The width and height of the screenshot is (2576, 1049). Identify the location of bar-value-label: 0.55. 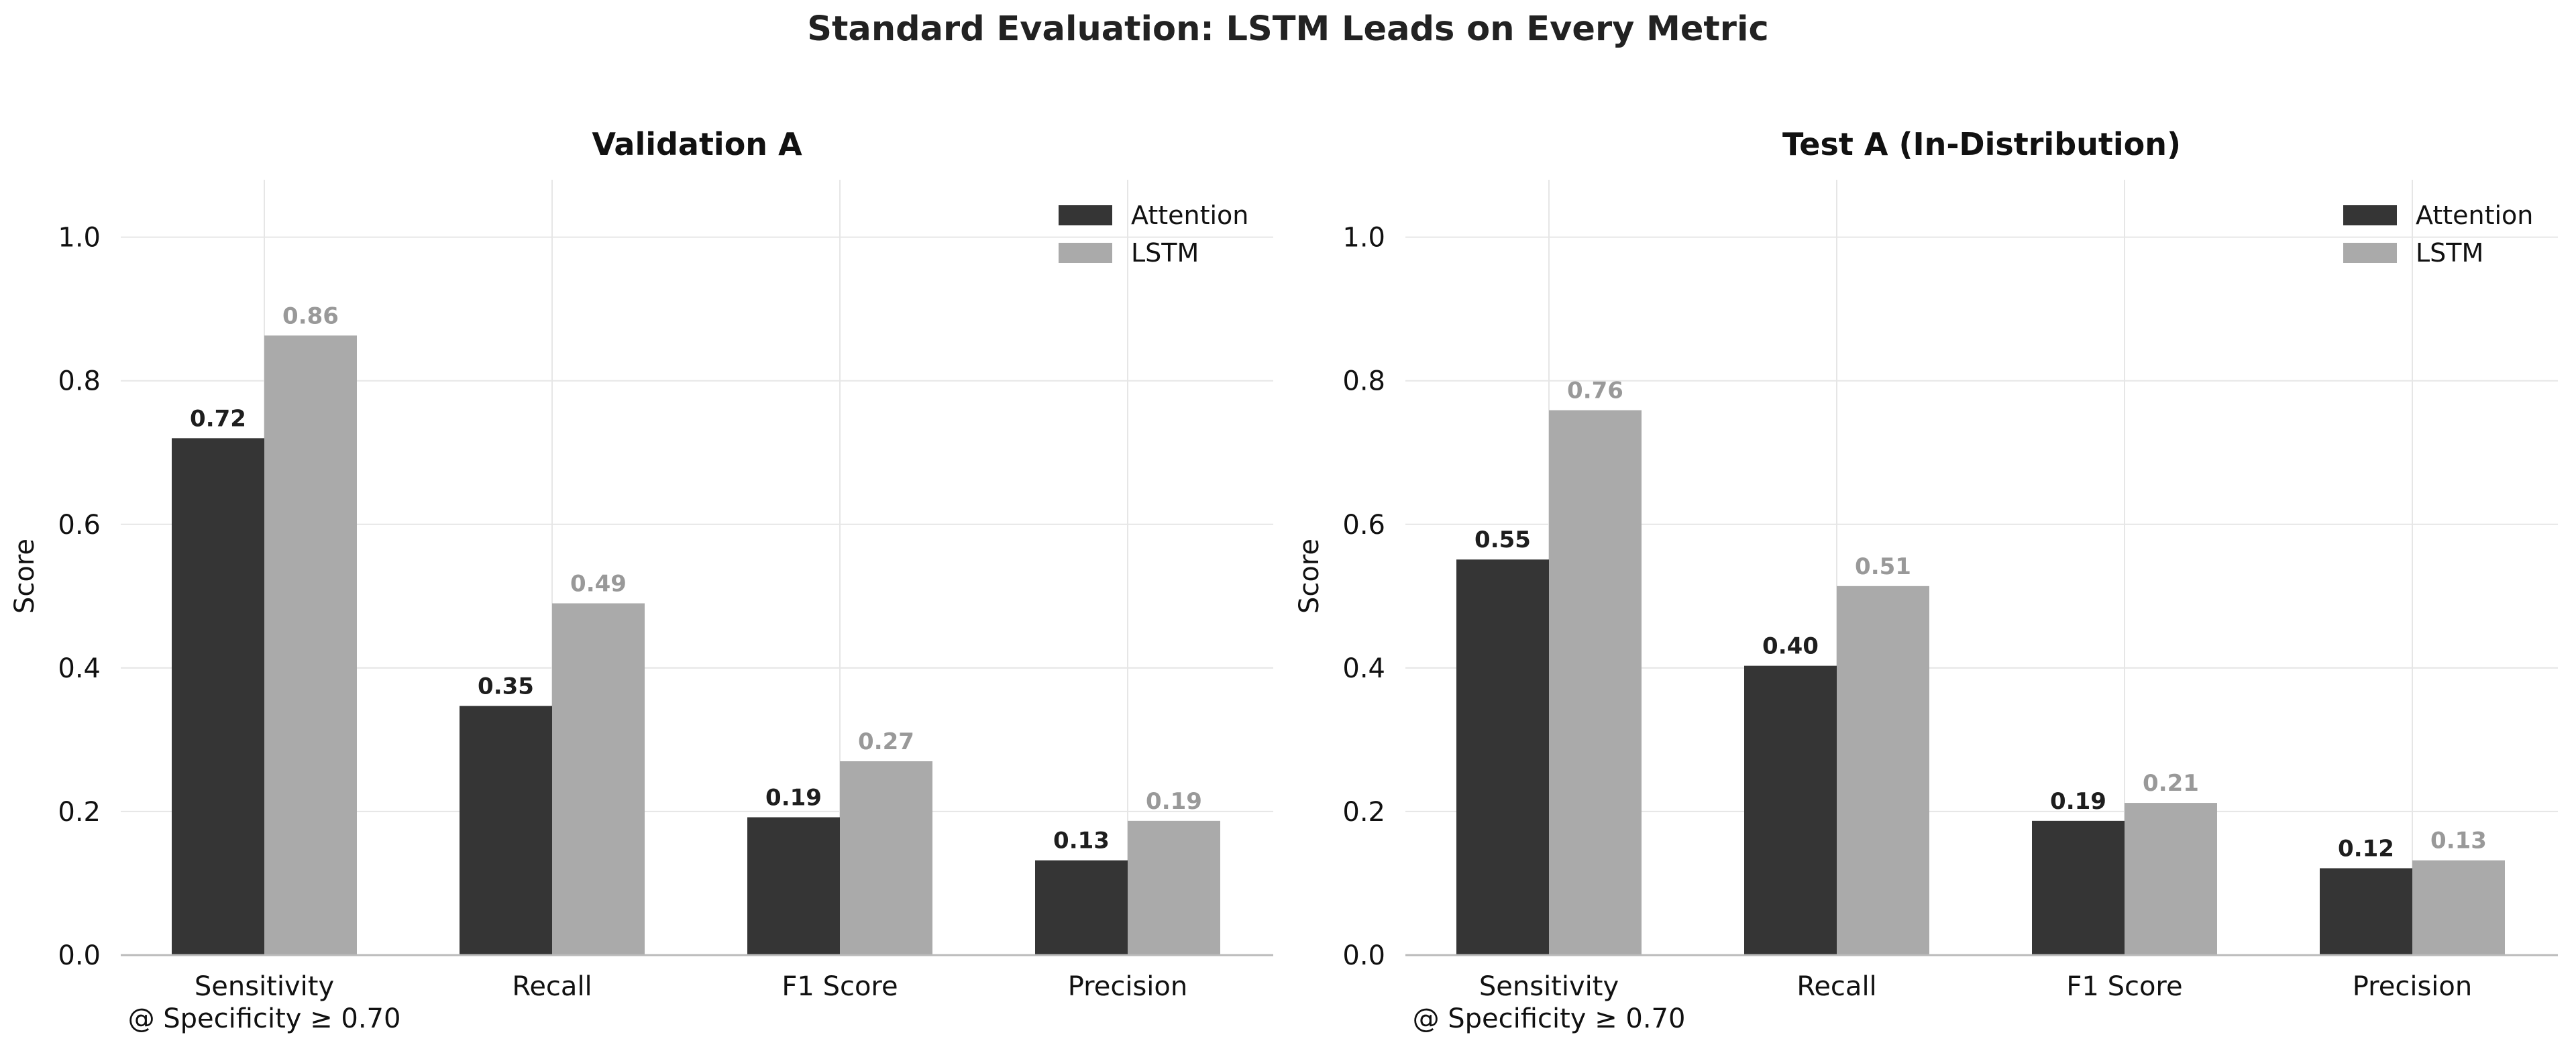
(1502, 540).